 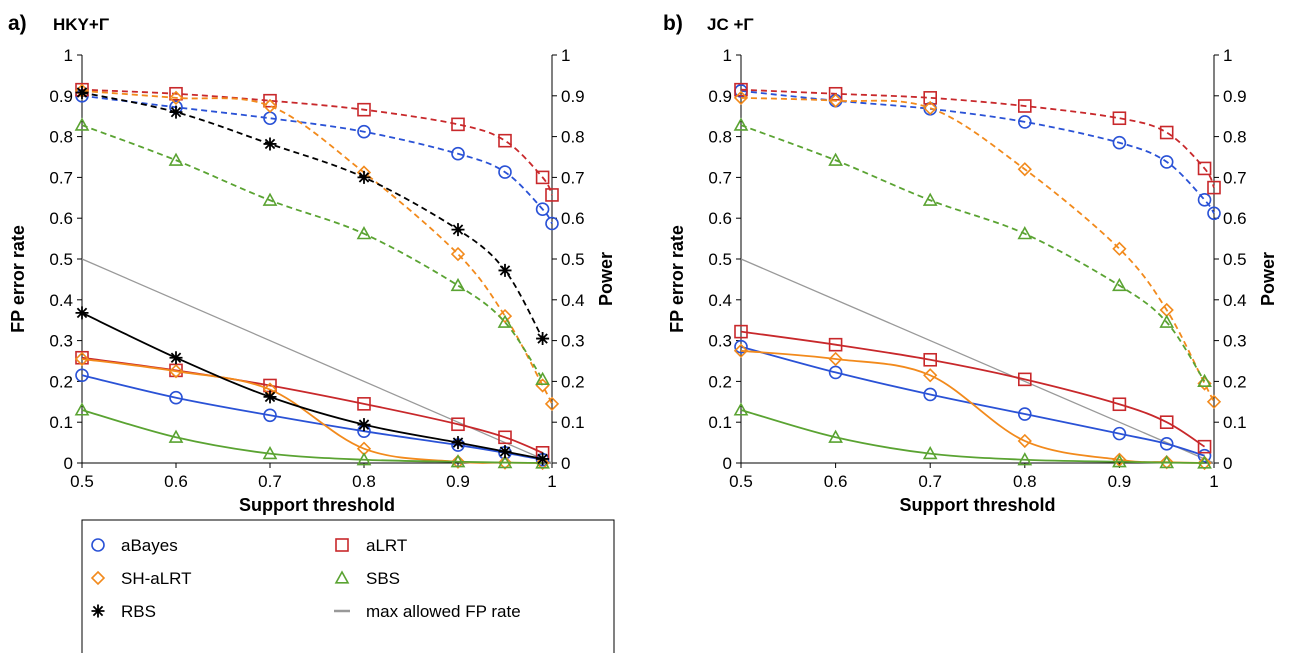 I want to click on y2-tick-label: 0.9, so click(x=1235, y=96).